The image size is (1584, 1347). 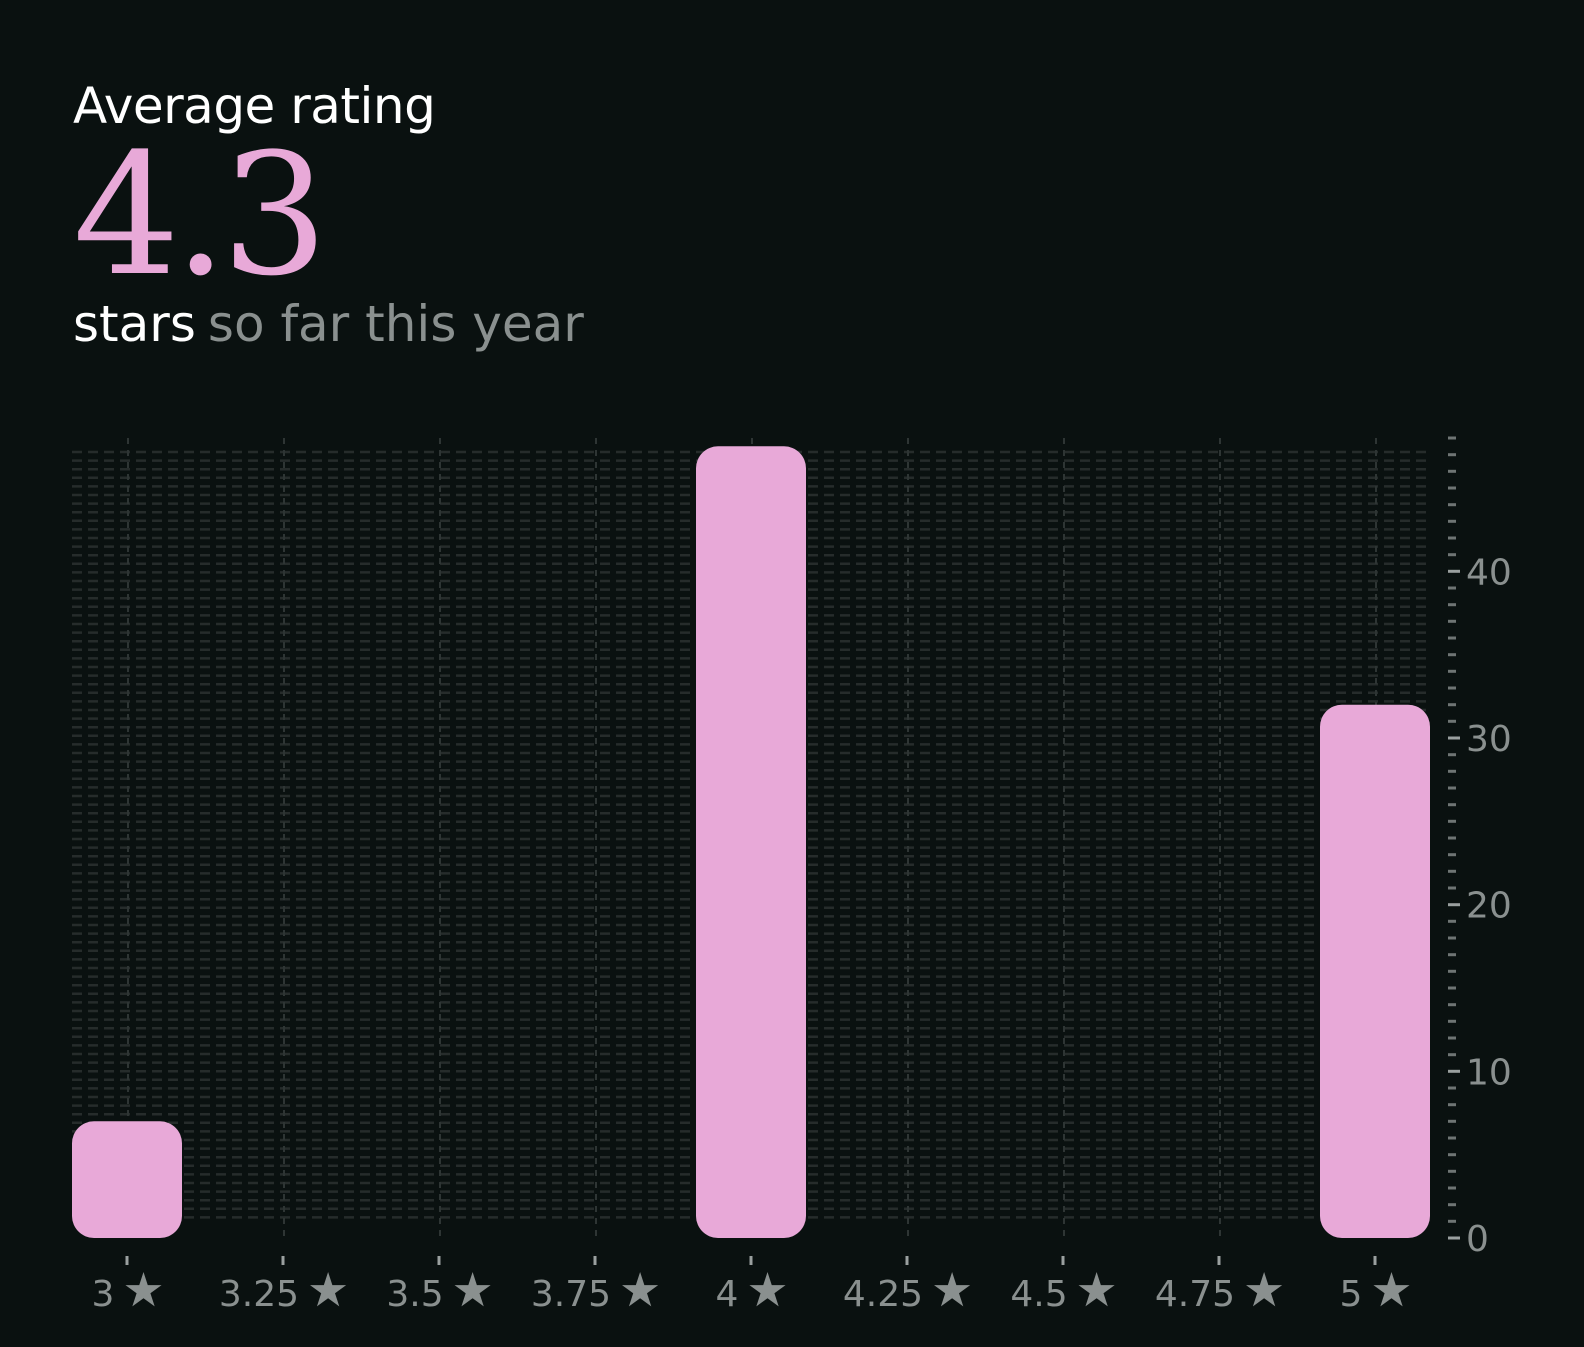 I want to click on y-tick-label: 10, so click(x=1489, y=1072).